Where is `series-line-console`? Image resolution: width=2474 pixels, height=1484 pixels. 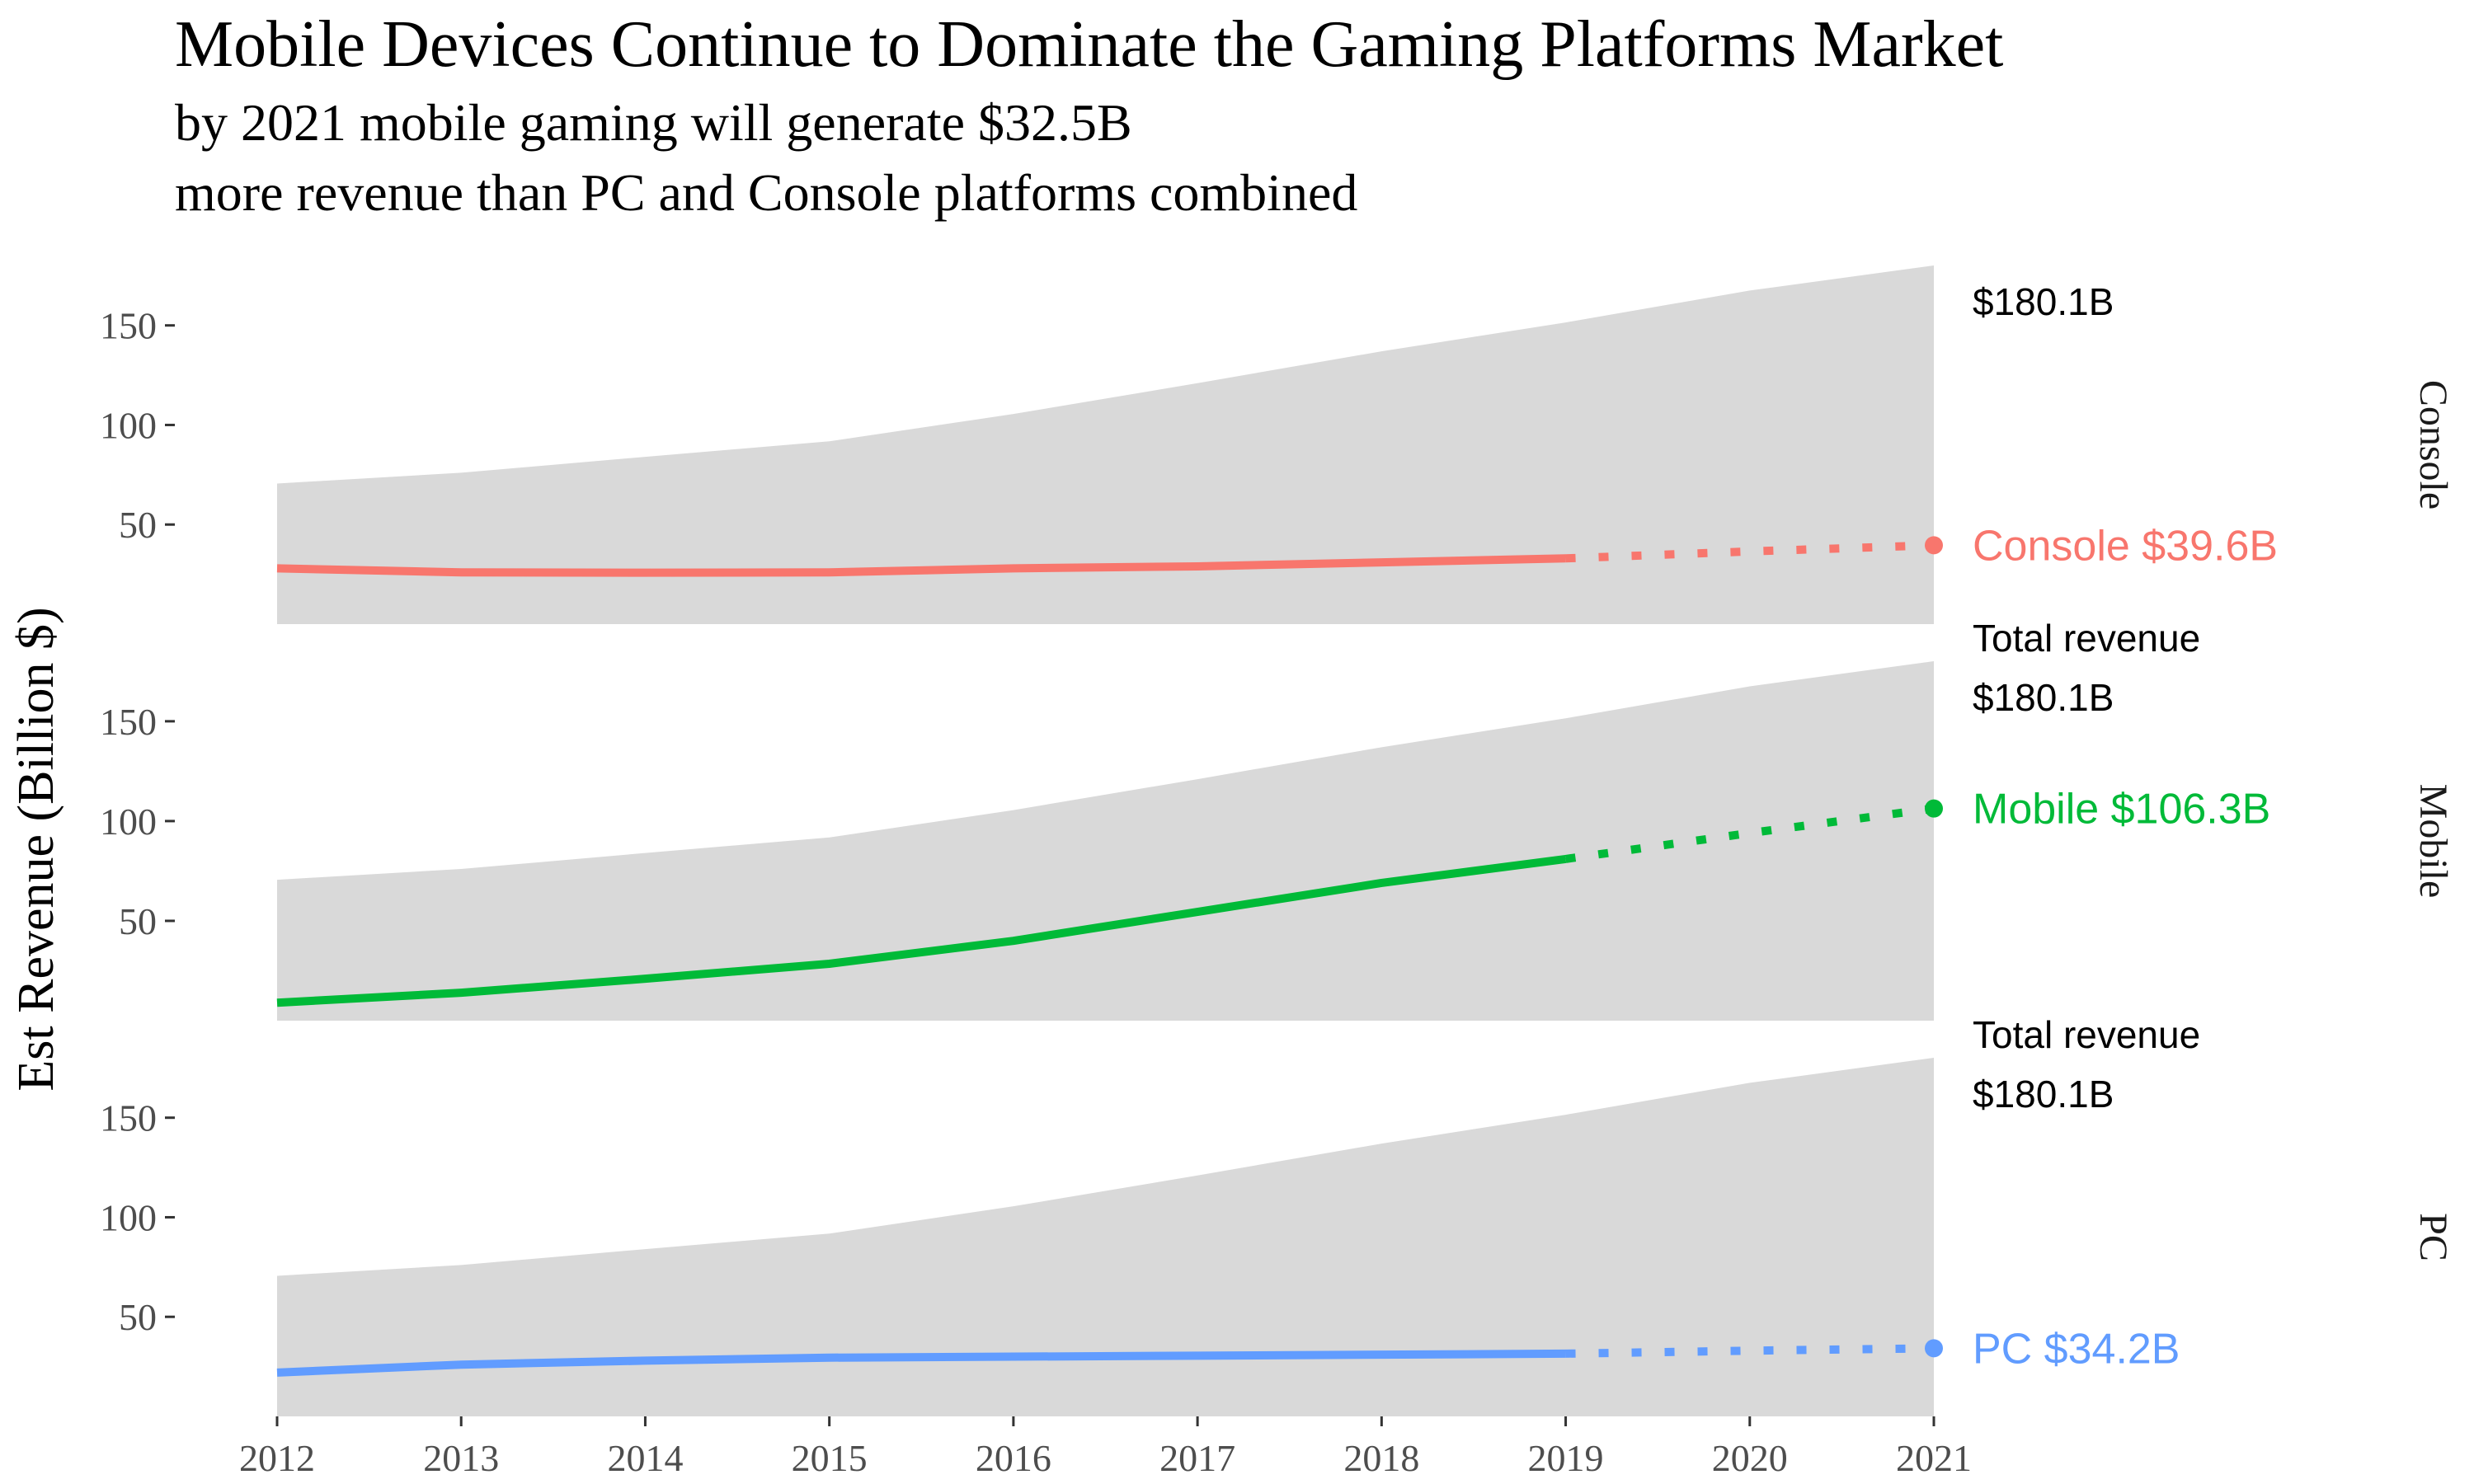 series-line-console is located at coordinates (921, 565).